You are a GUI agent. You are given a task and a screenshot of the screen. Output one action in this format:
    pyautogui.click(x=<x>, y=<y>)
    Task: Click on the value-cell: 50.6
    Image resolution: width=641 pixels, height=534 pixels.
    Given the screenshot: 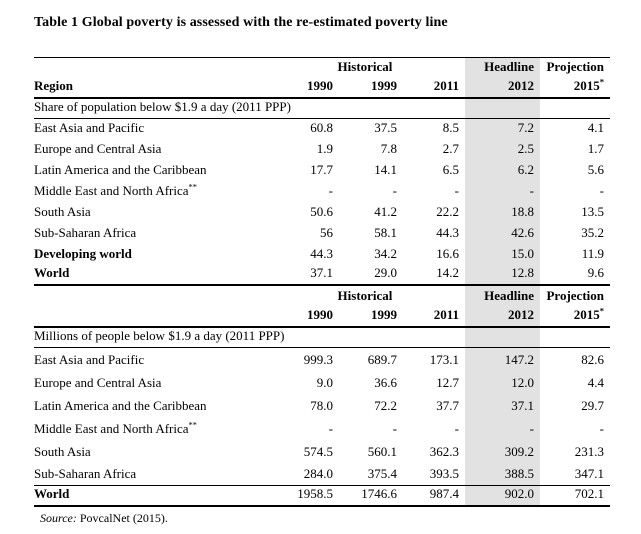 What is the action you would take?
    pyautogui.click(x=321, y=211)
    